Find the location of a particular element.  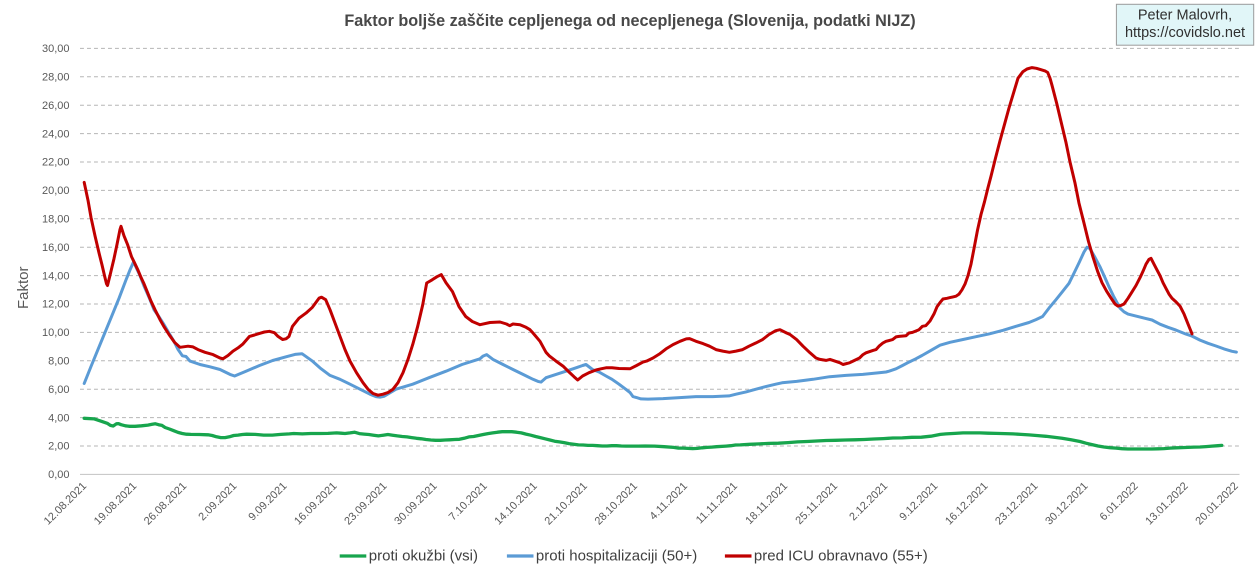

svg-text: 7.10.2021 is located at coordinates (468, 501).